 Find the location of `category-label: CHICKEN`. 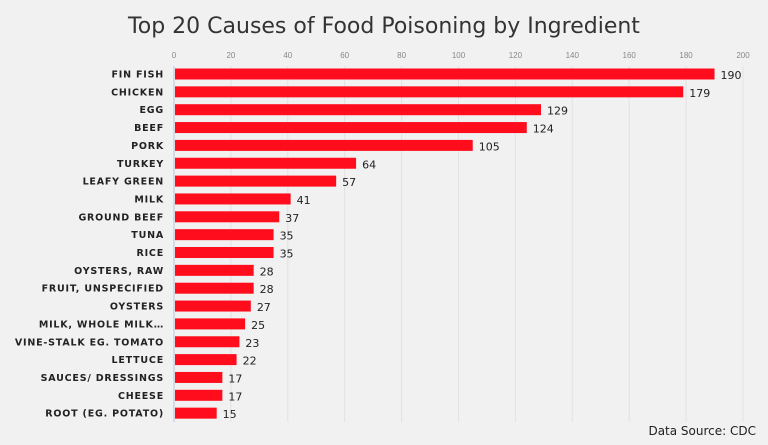

category-label: CHICKEN is located at coordinates (137, 92).